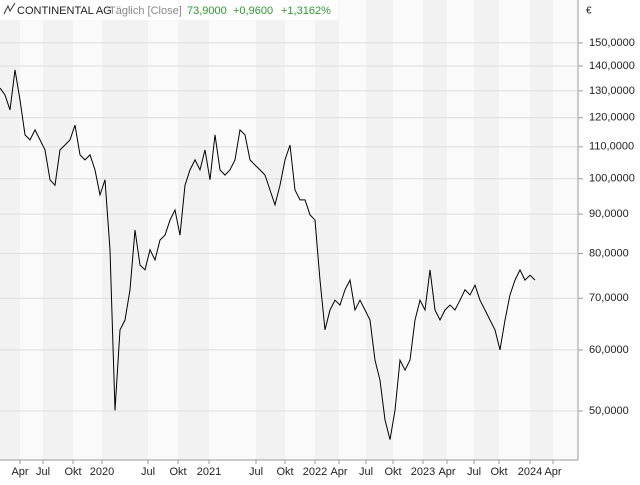 The image size is (640, 485). Describe the element at coordinates (612, 43) in the screenshot. I see `y-tick-label: 150,0000` at that location.